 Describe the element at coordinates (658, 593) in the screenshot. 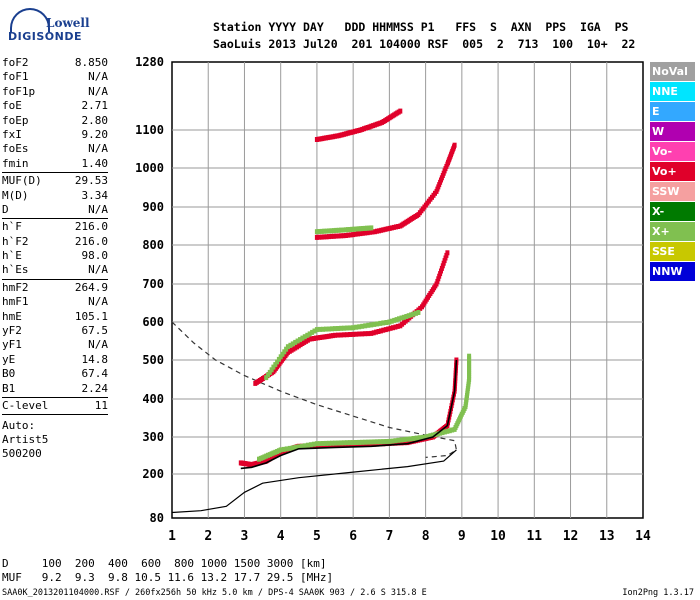

I see `version-label: Ion2Png 1.3.17` at that location.